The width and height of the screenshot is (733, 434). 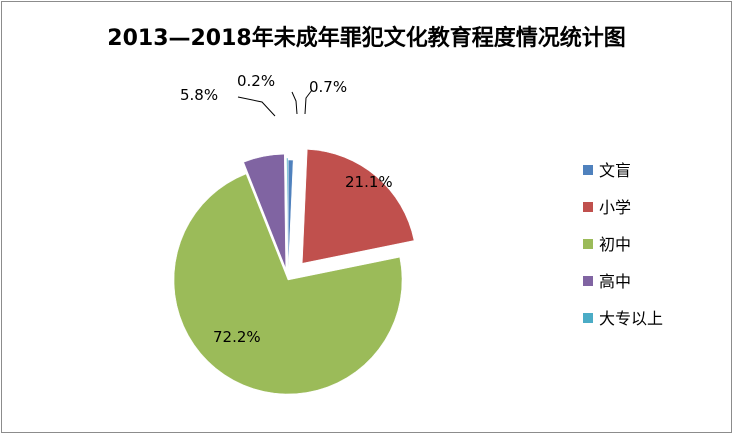 What do you see at coordinates (369, 182) in the screenshot?
I see `data-label-2: 21.1%` at bounding box center [369, 182].